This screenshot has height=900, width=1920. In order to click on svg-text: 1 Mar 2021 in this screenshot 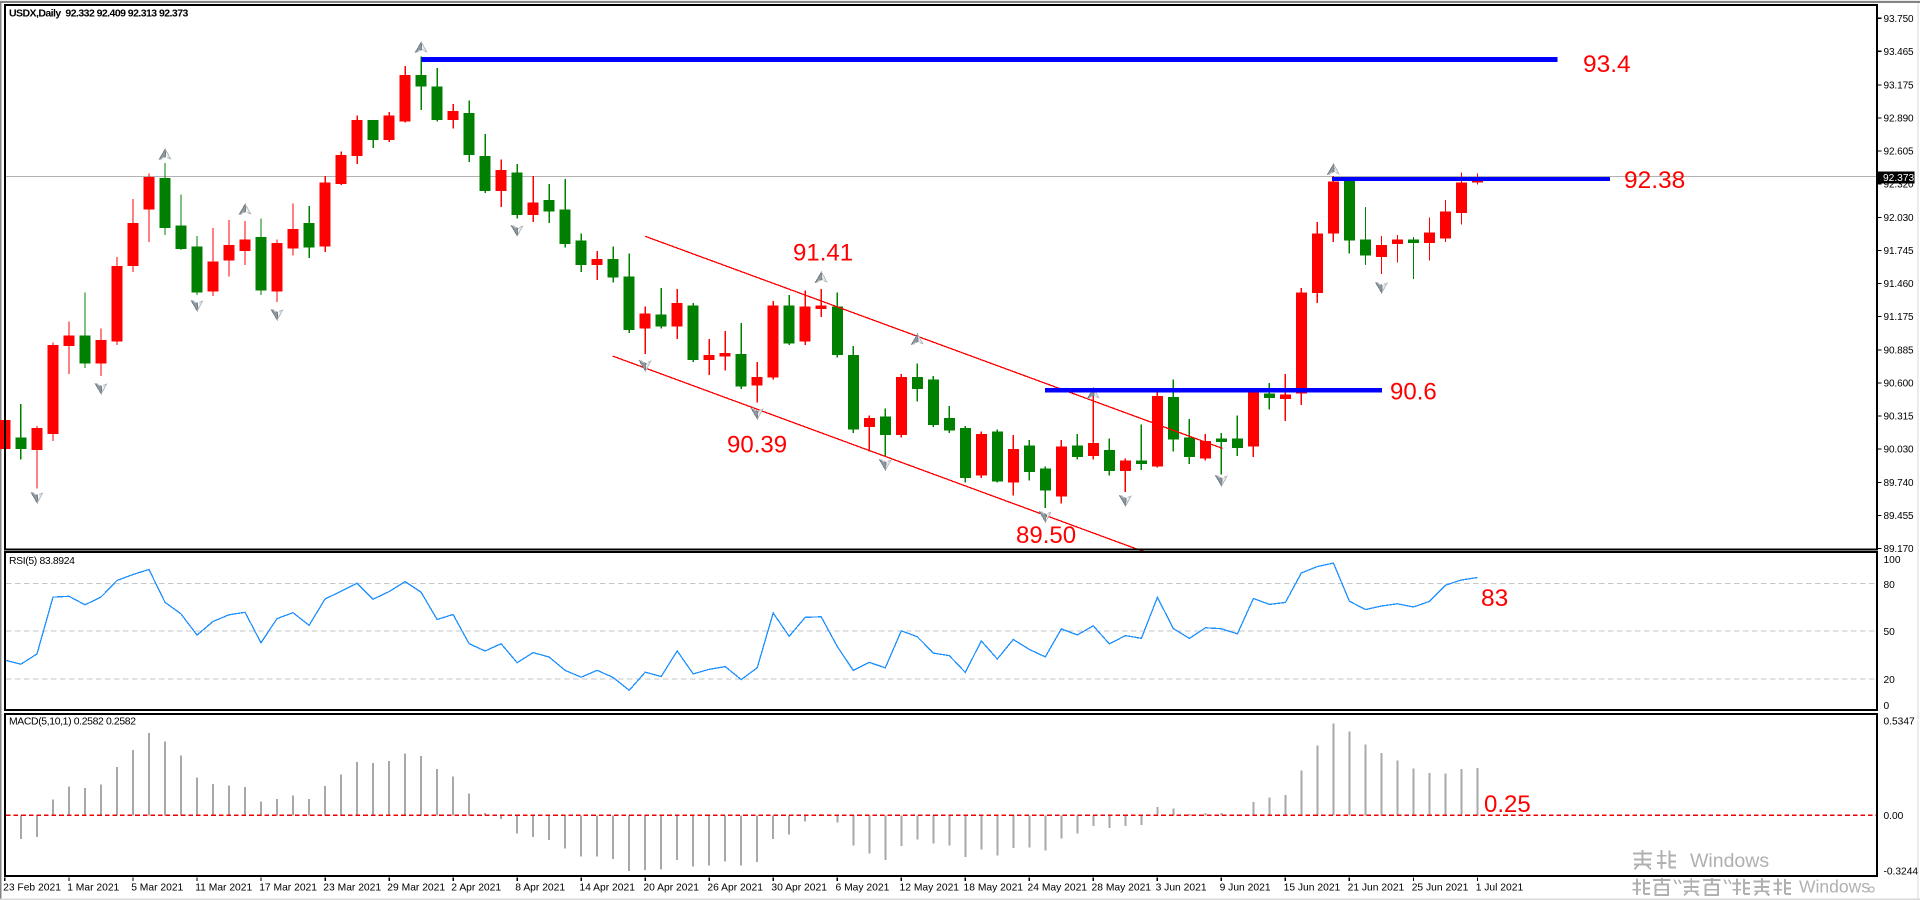, I will do `click(93, 888)`.